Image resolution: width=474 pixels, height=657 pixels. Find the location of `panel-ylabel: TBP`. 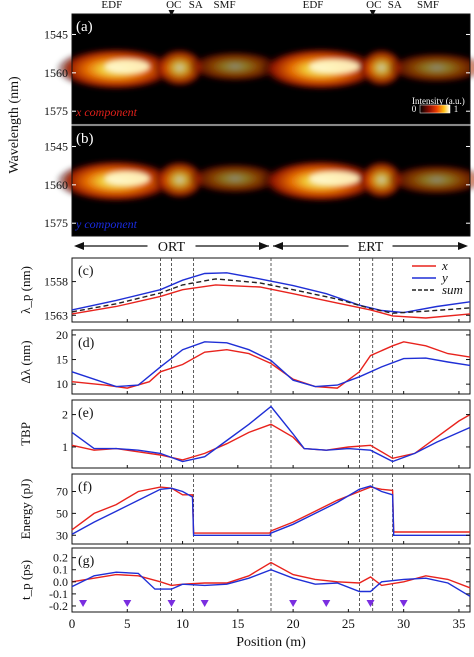

panel-ylabel: TBP is located at coordinates (25, 434).